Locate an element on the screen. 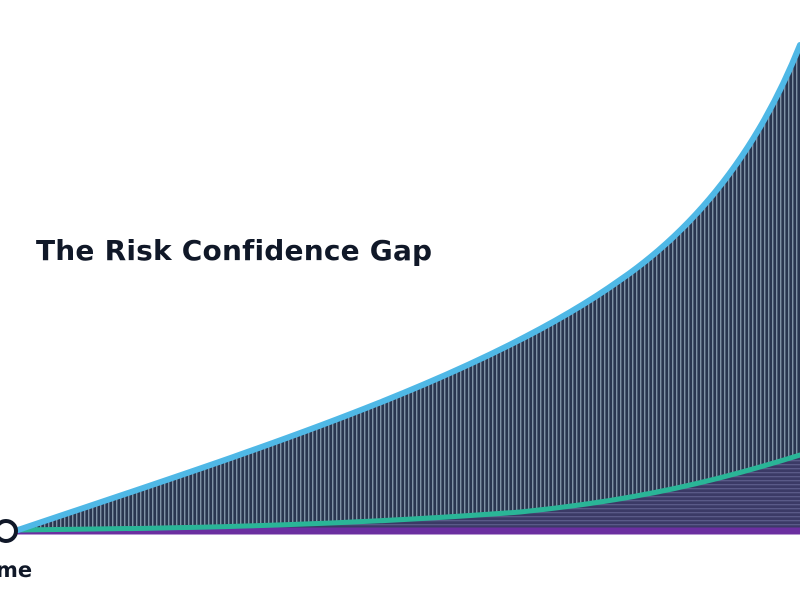 The image size is (800, 600). confidence-curve is located at coordinates (407, 492).